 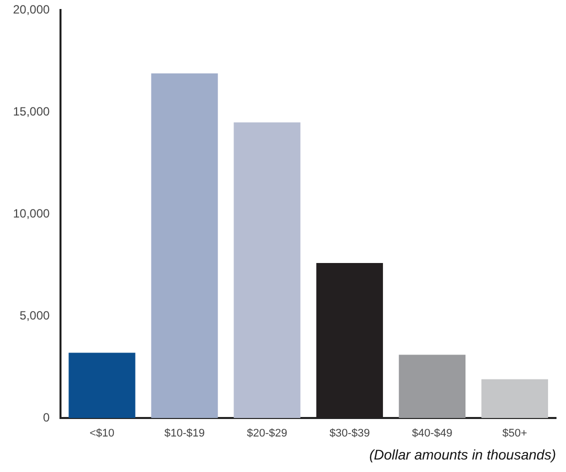 What do you see at coordinates (102, 434) in the screenshot?
I see `x-tick-label: <$10` at bounding box center [102, 434].